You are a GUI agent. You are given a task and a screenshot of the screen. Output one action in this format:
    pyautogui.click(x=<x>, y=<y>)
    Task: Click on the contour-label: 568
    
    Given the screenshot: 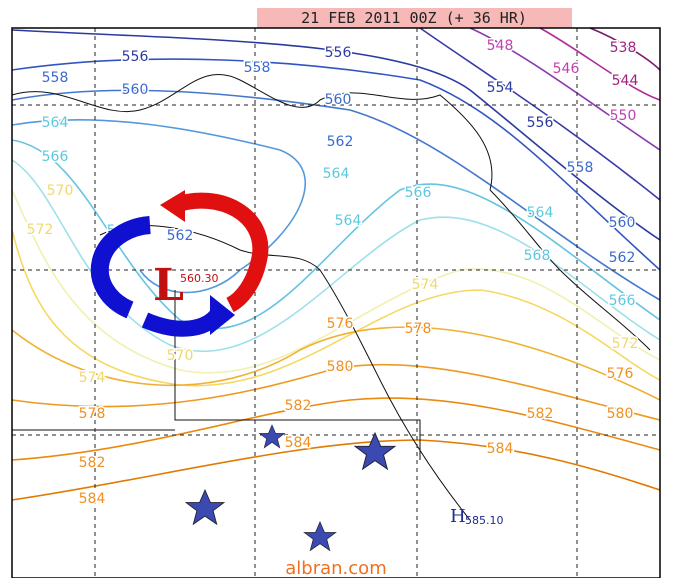 What is the action you would take?
    pyautogui.click(x=537, y=256)
    